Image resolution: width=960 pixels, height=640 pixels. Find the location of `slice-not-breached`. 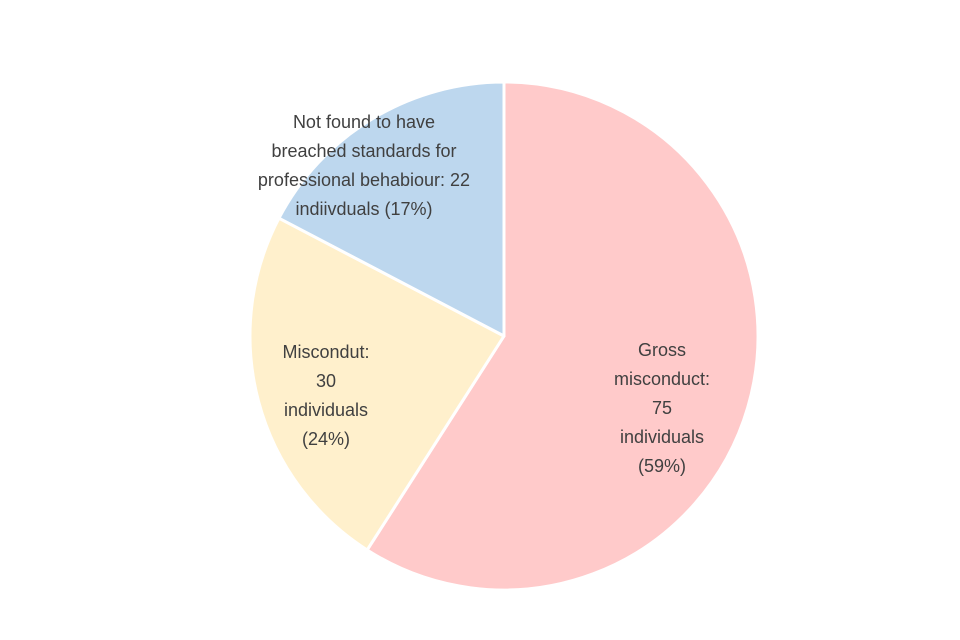

slice-not-breached is located at coordinates (391, 209).